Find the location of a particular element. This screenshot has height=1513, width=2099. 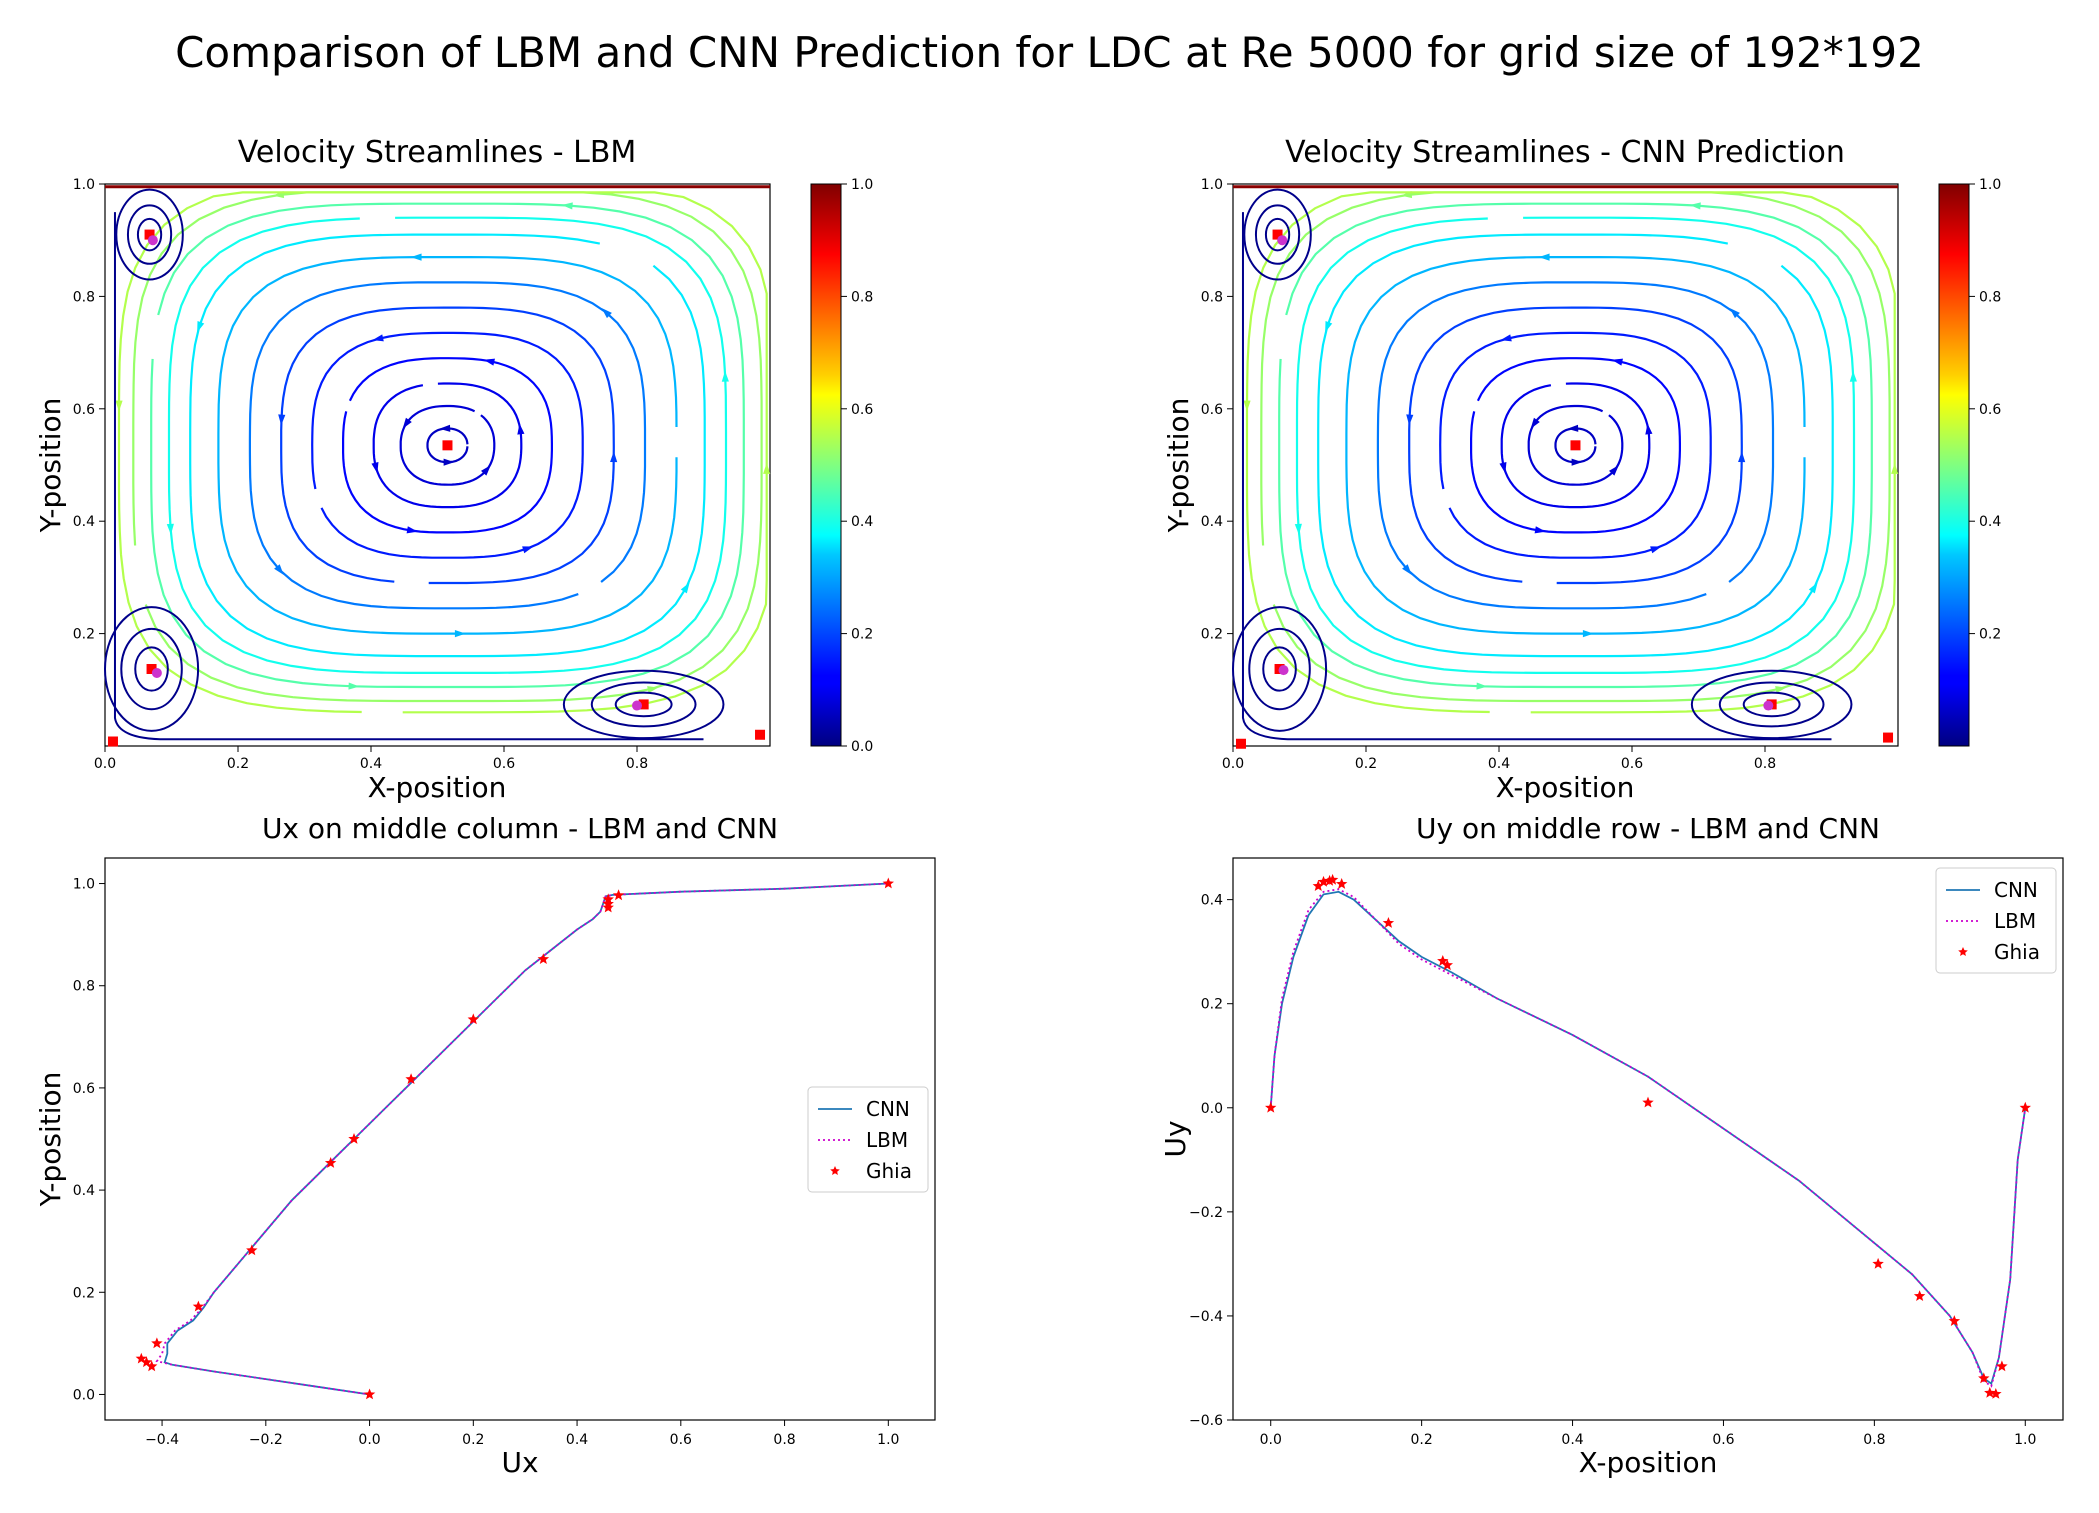

panel-title: Velocity Streamlines - LBM is located at coordinates (437, 152).